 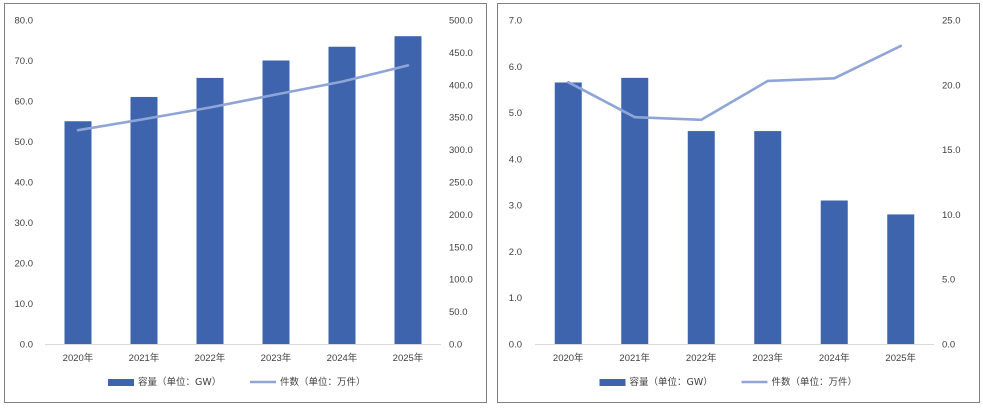 I want to click on y-left-tick-label: 80.0, so click(x=24, y=21).